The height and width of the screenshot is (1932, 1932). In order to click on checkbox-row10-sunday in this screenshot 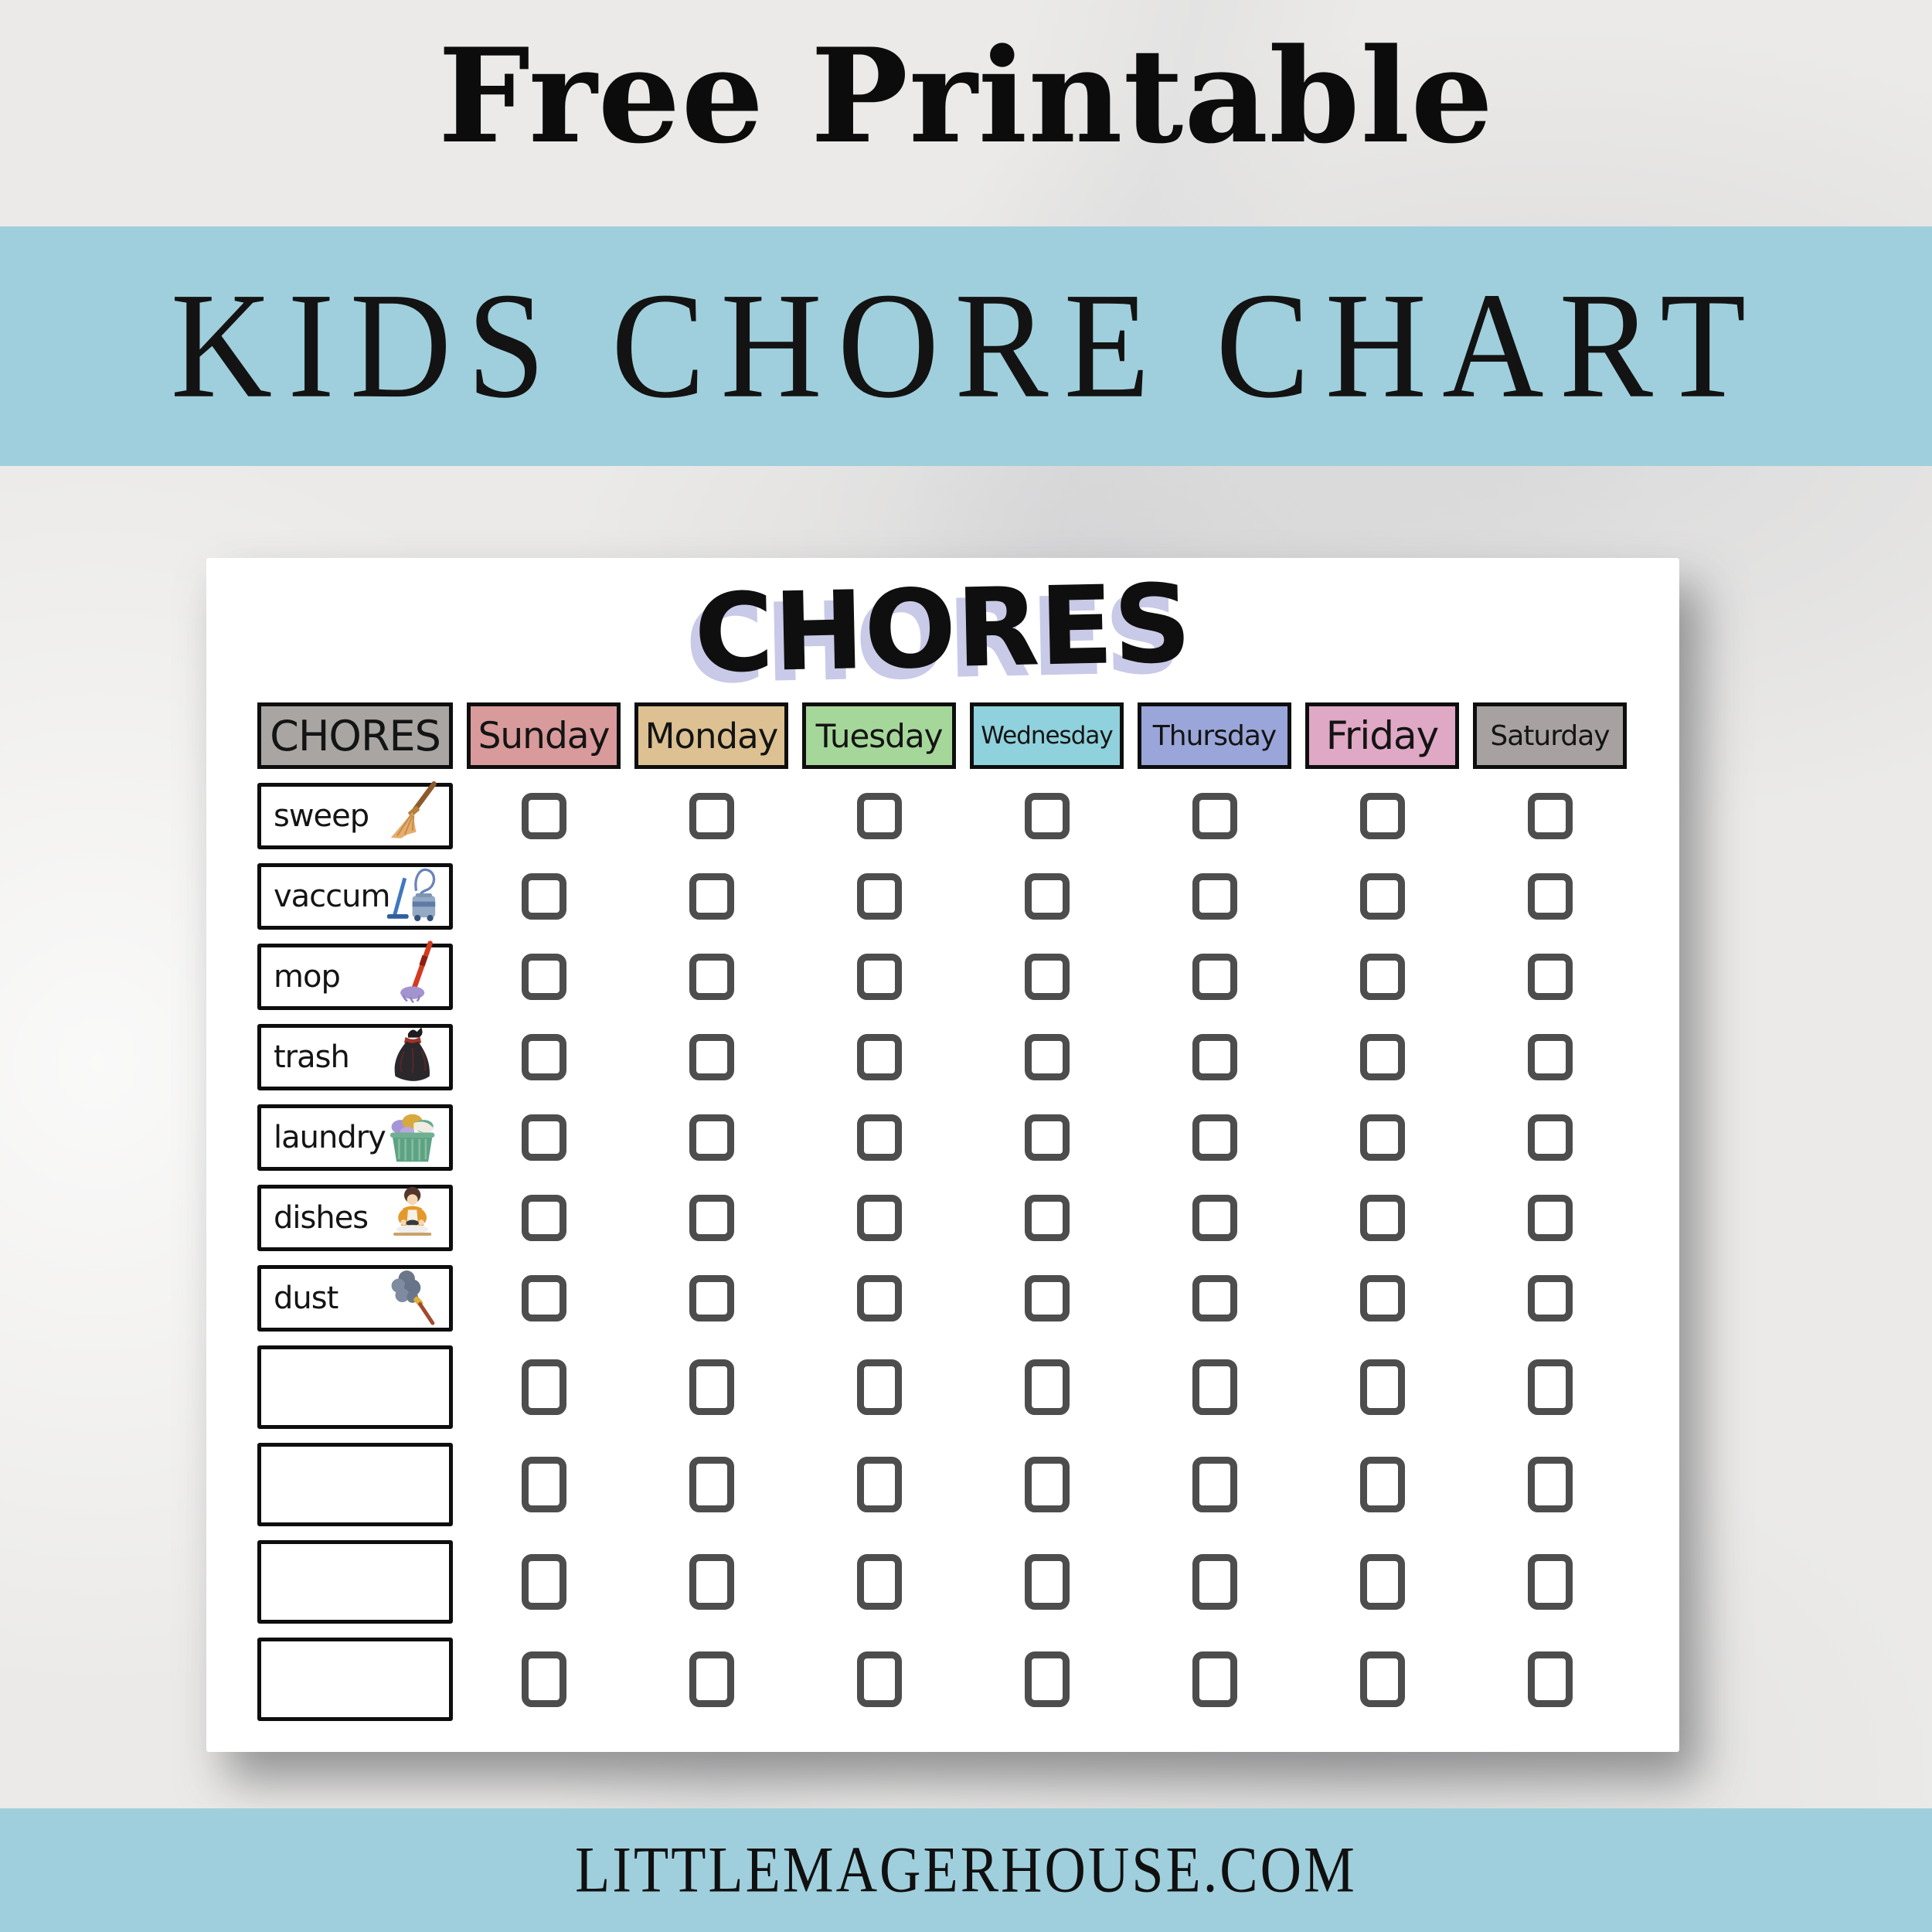, I will do `click(543, 1582)`.